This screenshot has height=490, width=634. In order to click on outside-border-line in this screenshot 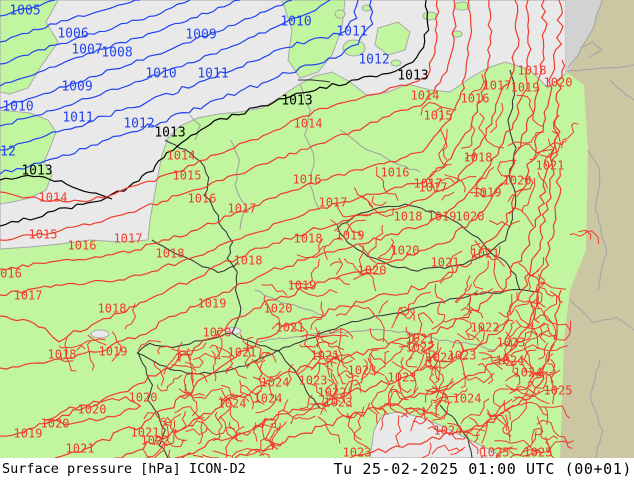, I will do `click(585, 34)`.